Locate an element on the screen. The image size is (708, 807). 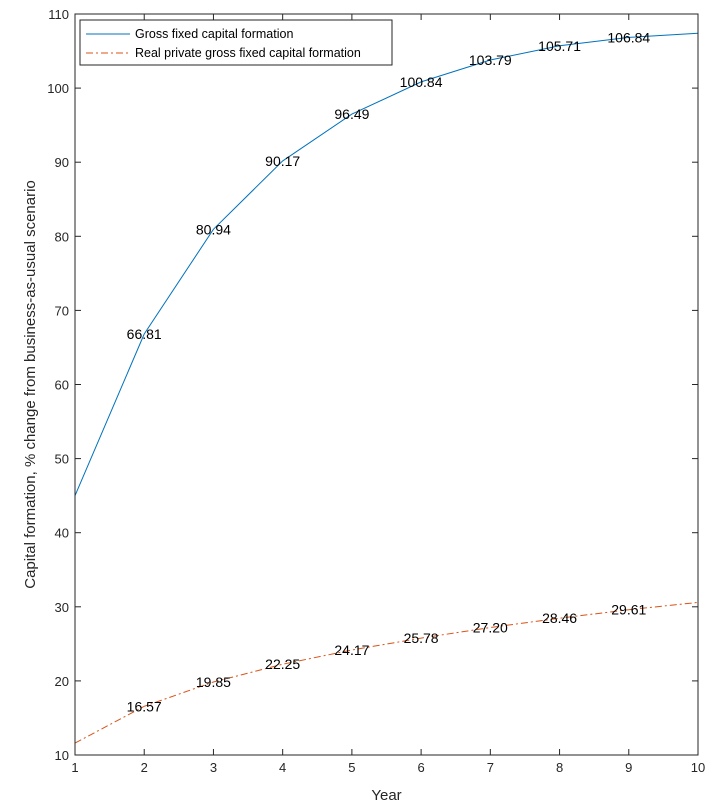
x-axis-label: Year is located at coordinates (386, 795).